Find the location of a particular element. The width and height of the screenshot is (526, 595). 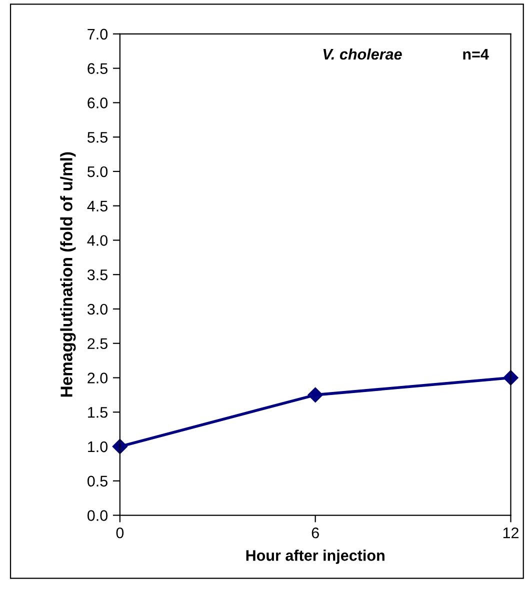

x-tick-label: 0 is located at coordinates (120, 532).